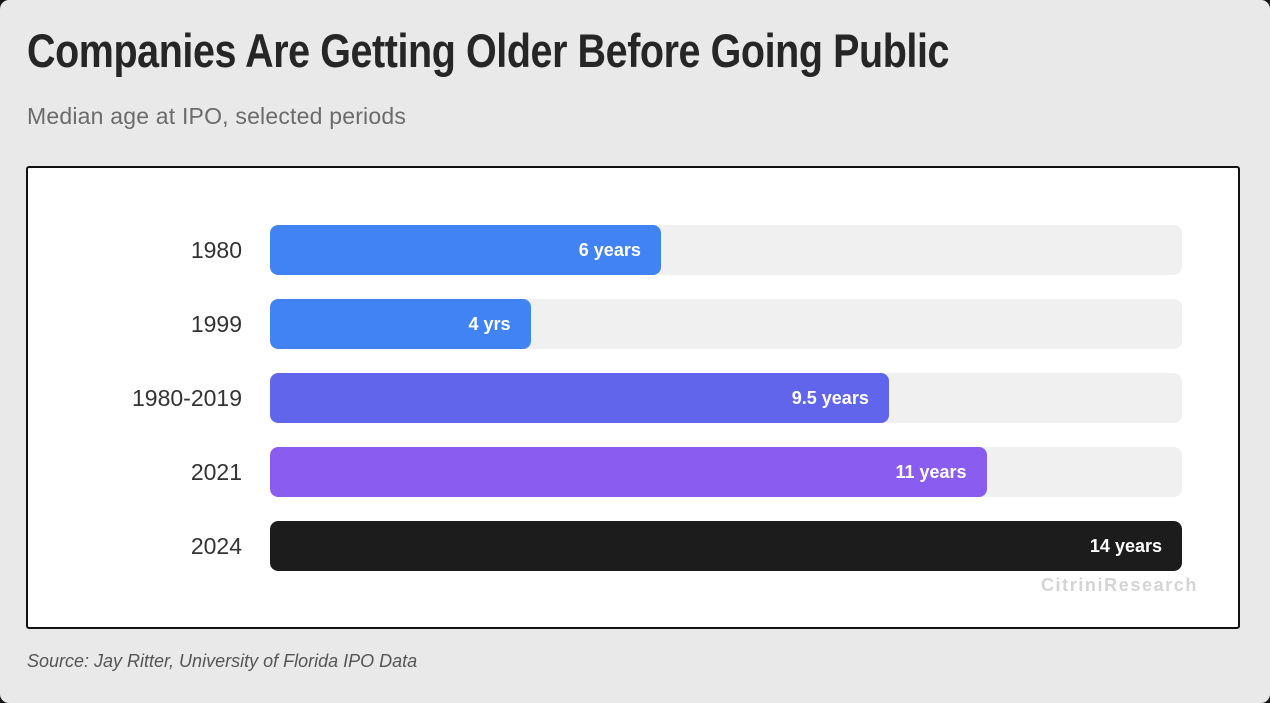  I want to click on category-label: 1980-2019, so click(187, 397).